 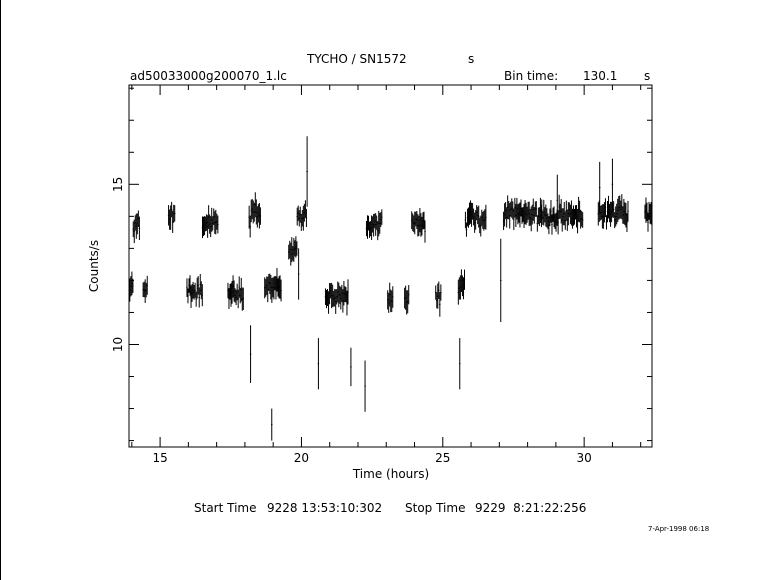 What do you see at coordinates (357, 59) in the screenshot?
I see `plot-title: TYCHO / SN1572` at bounding box center [357, 59].